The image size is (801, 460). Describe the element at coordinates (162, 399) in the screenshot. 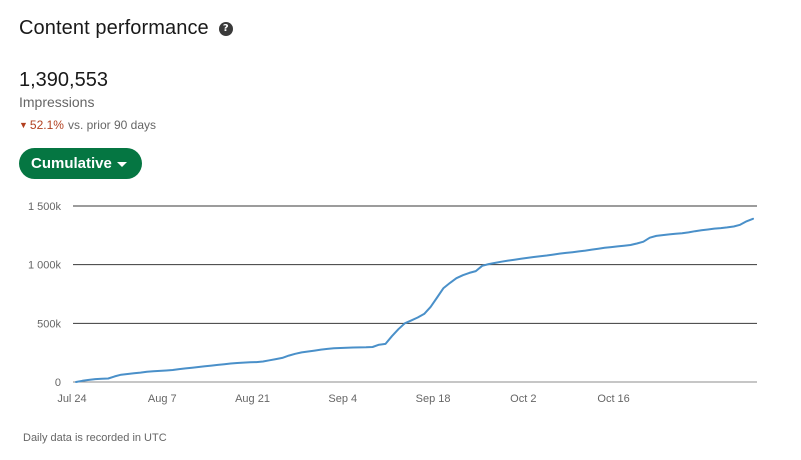

I see `x-tick-label: Aug 7` at that location.